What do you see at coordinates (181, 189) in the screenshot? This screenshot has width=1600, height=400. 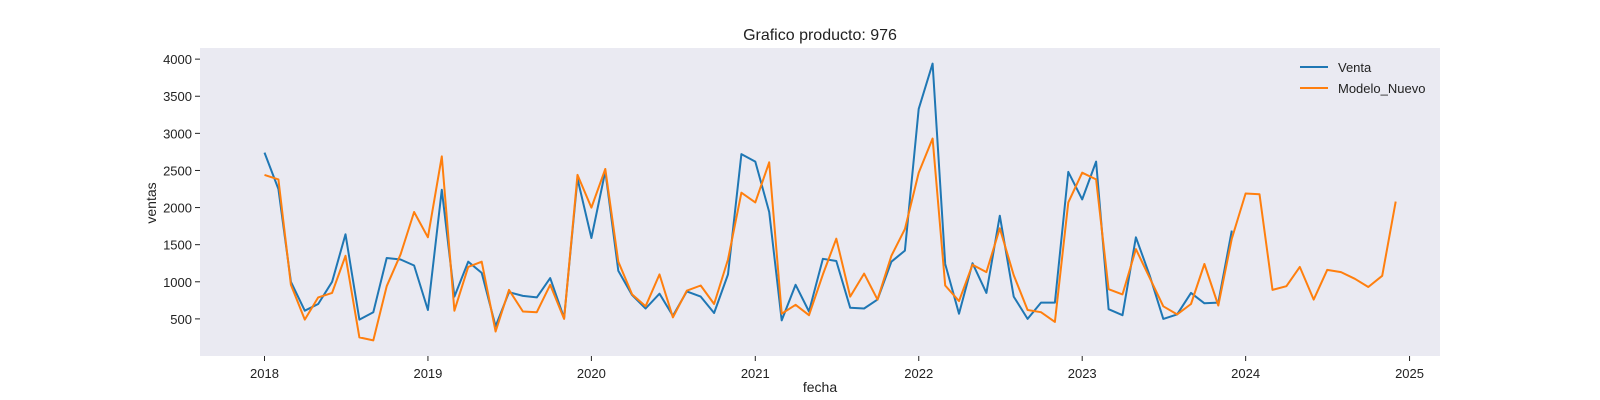 I see `y-axis-ticks: 500 1000 1500 2000 2500 3000 3500 4000` at bounding box center [181, 189].